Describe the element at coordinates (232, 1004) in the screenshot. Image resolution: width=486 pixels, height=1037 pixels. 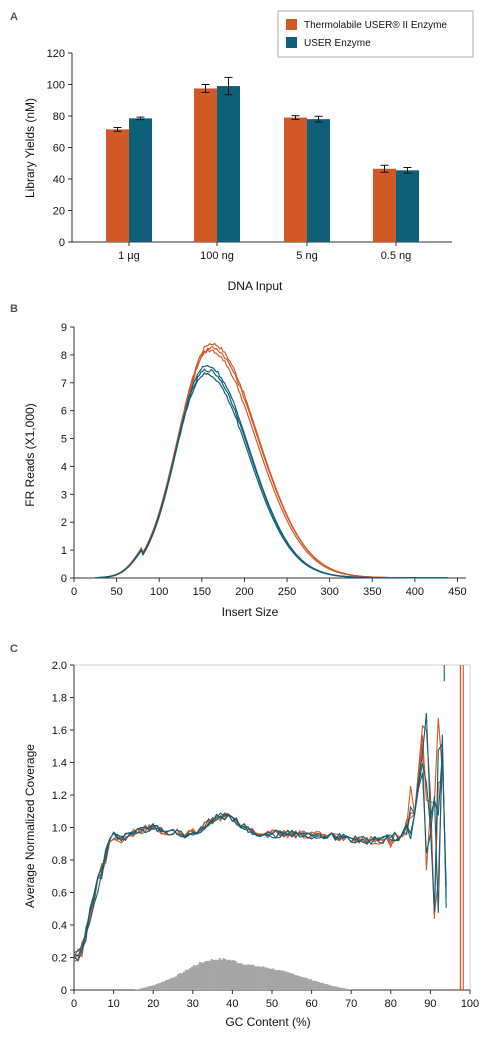
I see `panel-c-x-tick-label: 40` at that location.